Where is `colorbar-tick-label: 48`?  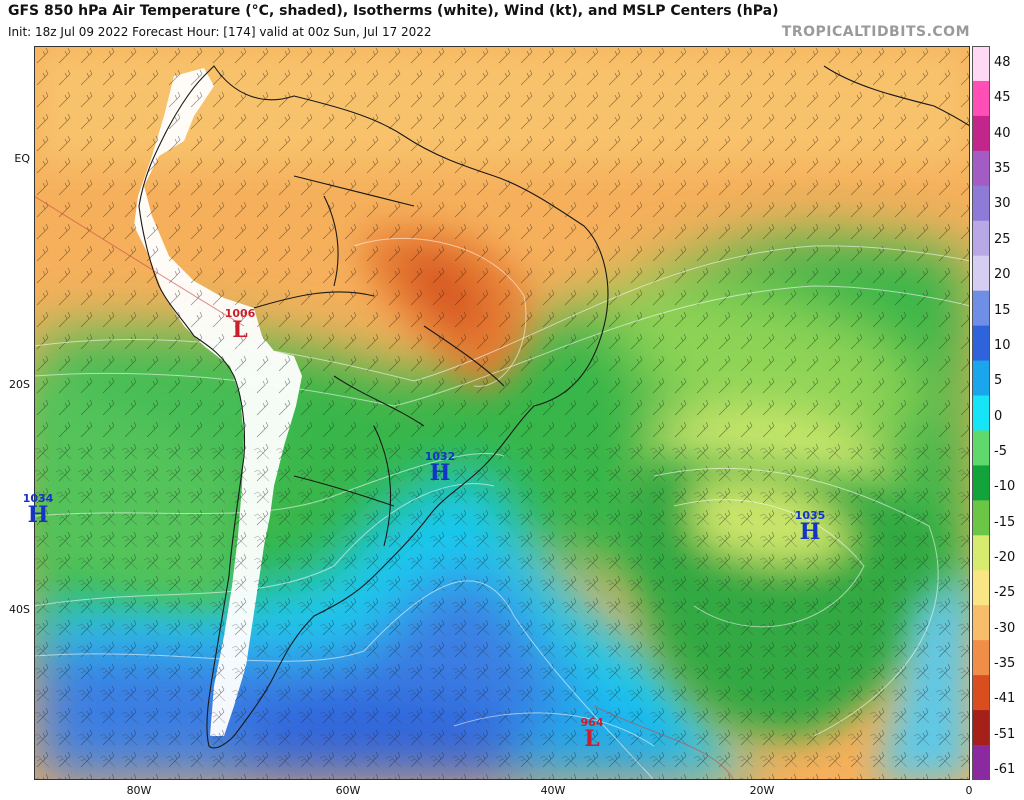 colorbar-tick-label: 48 is located at coordinates (1002, 62).